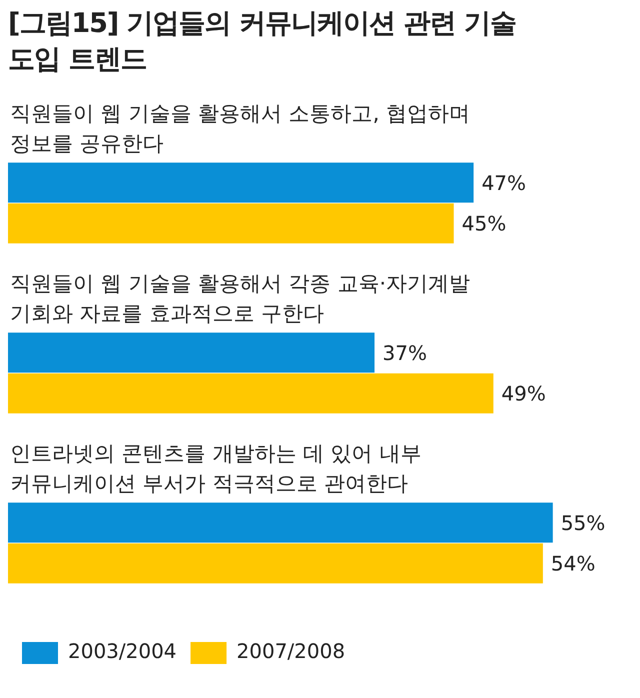 The height and width of the screenshot is (698, 640). What do you see at coordinates (240, 129) in the screenshot?
I see `y-tick-label: 직원들이 웹 기술을 활용해서 소통하고, 협업하며 정보를 공유한다` at bounding box center [240, 129].